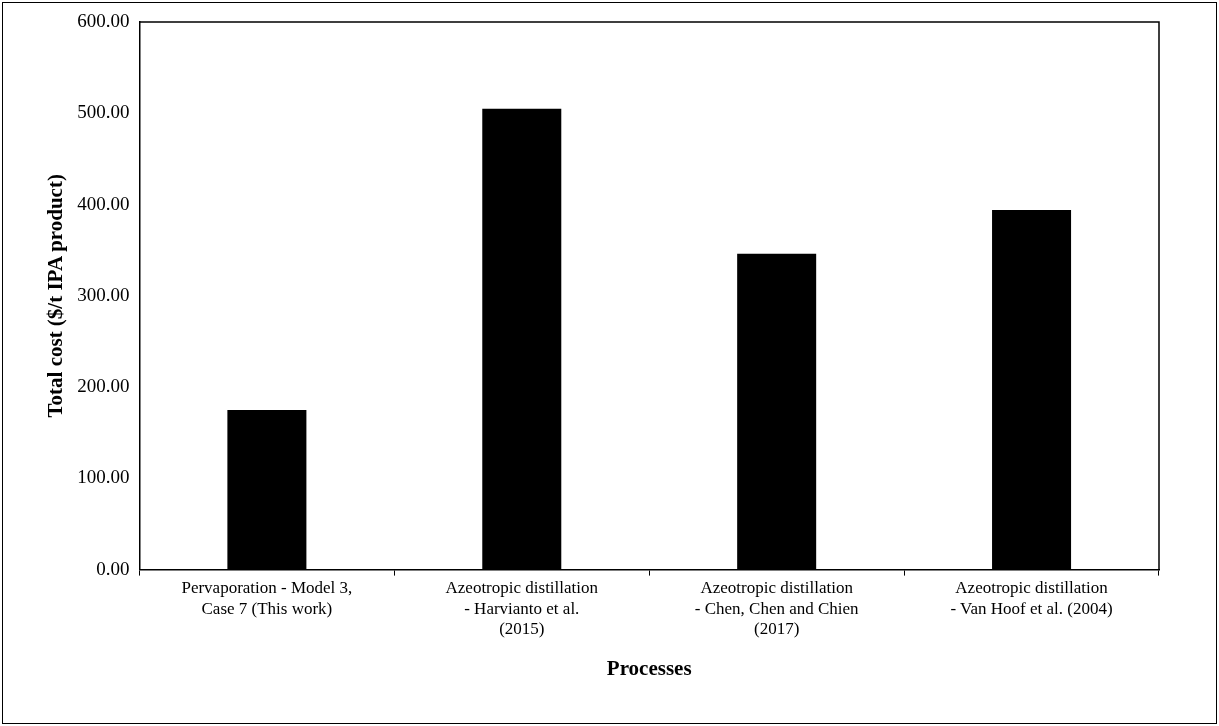 The image size is (1219, 726). Describe the element at coordinates (103, 203) in the screenshot. I see `y-tick-label: 400.00` at that location.